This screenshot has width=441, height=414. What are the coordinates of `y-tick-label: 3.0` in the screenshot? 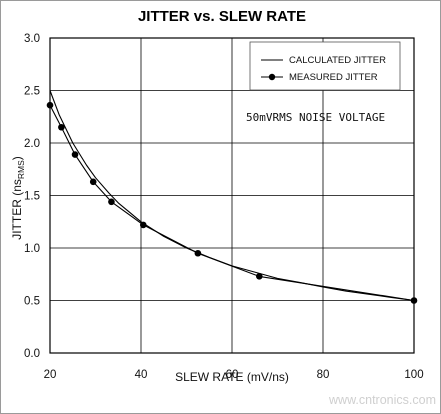 It's located at (32, 39).